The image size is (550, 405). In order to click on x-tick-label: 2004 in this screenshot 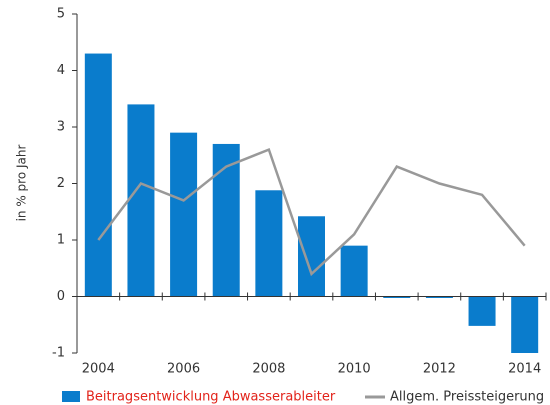, I will do `click(98, 369)`.